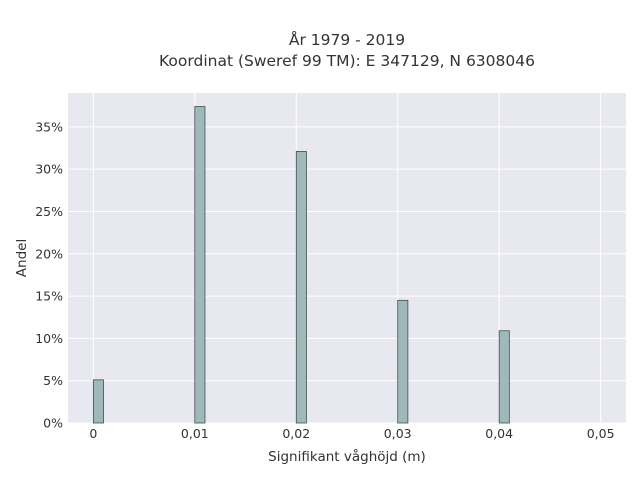  What do you see at coordinates (499, 433) in the screenshot?
I see `x-tick-label: 0,04` at bounding box center [499, 433].